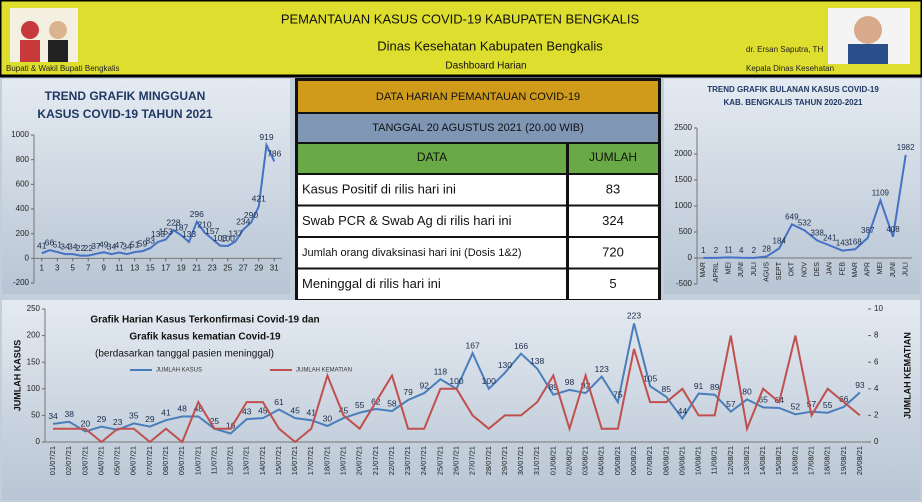 The width and height of the screenshot is (922, 502). What do you see at coordinates (391, 460) in the screenshot?
I see `x-tick-label: 22/07/21` at bounding box center [391, 460].